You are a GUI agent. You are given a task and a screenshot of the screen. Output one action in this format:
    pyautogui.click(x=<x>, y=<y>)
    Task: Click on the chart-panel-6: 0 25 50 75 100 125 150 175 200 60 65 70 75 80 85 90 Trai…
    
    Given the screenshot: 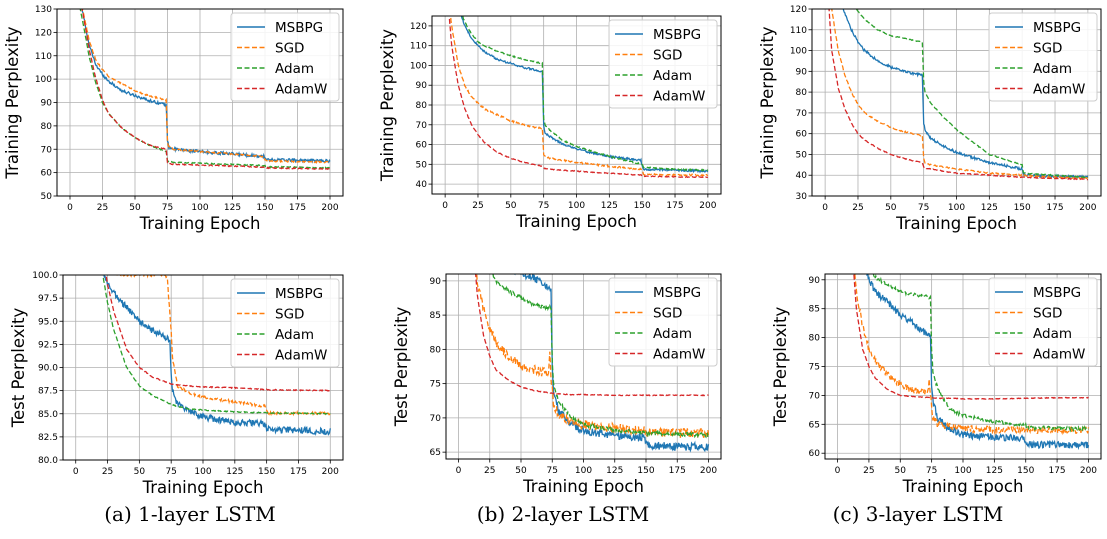 What is the action you would take?
    pyautogui.click(x=936, y=384)
    